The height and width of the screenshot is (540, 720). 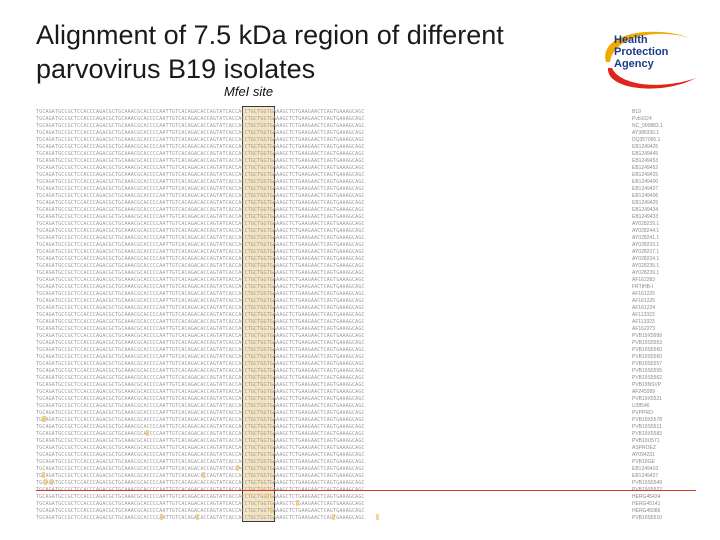 I want to click on isolate-name: EB1249406, so click(x=645, y=196).